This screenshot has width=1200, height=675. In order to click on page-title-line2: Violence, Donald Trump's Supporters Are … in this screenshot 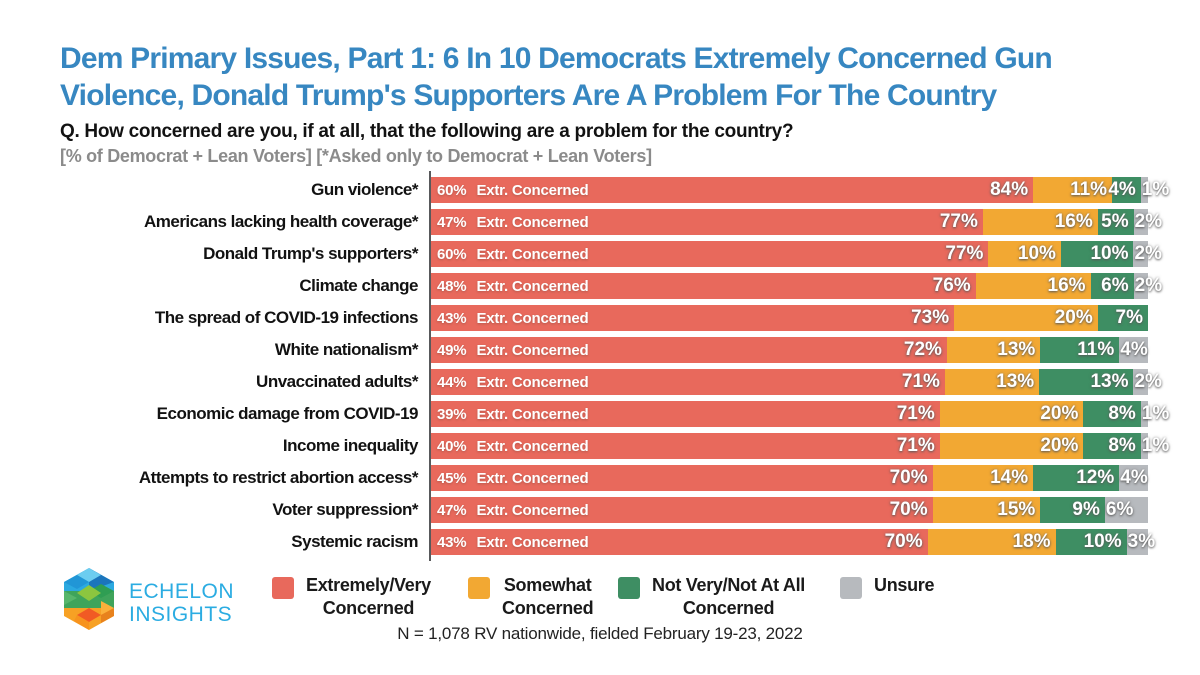, I will do `click(528, 95)`.